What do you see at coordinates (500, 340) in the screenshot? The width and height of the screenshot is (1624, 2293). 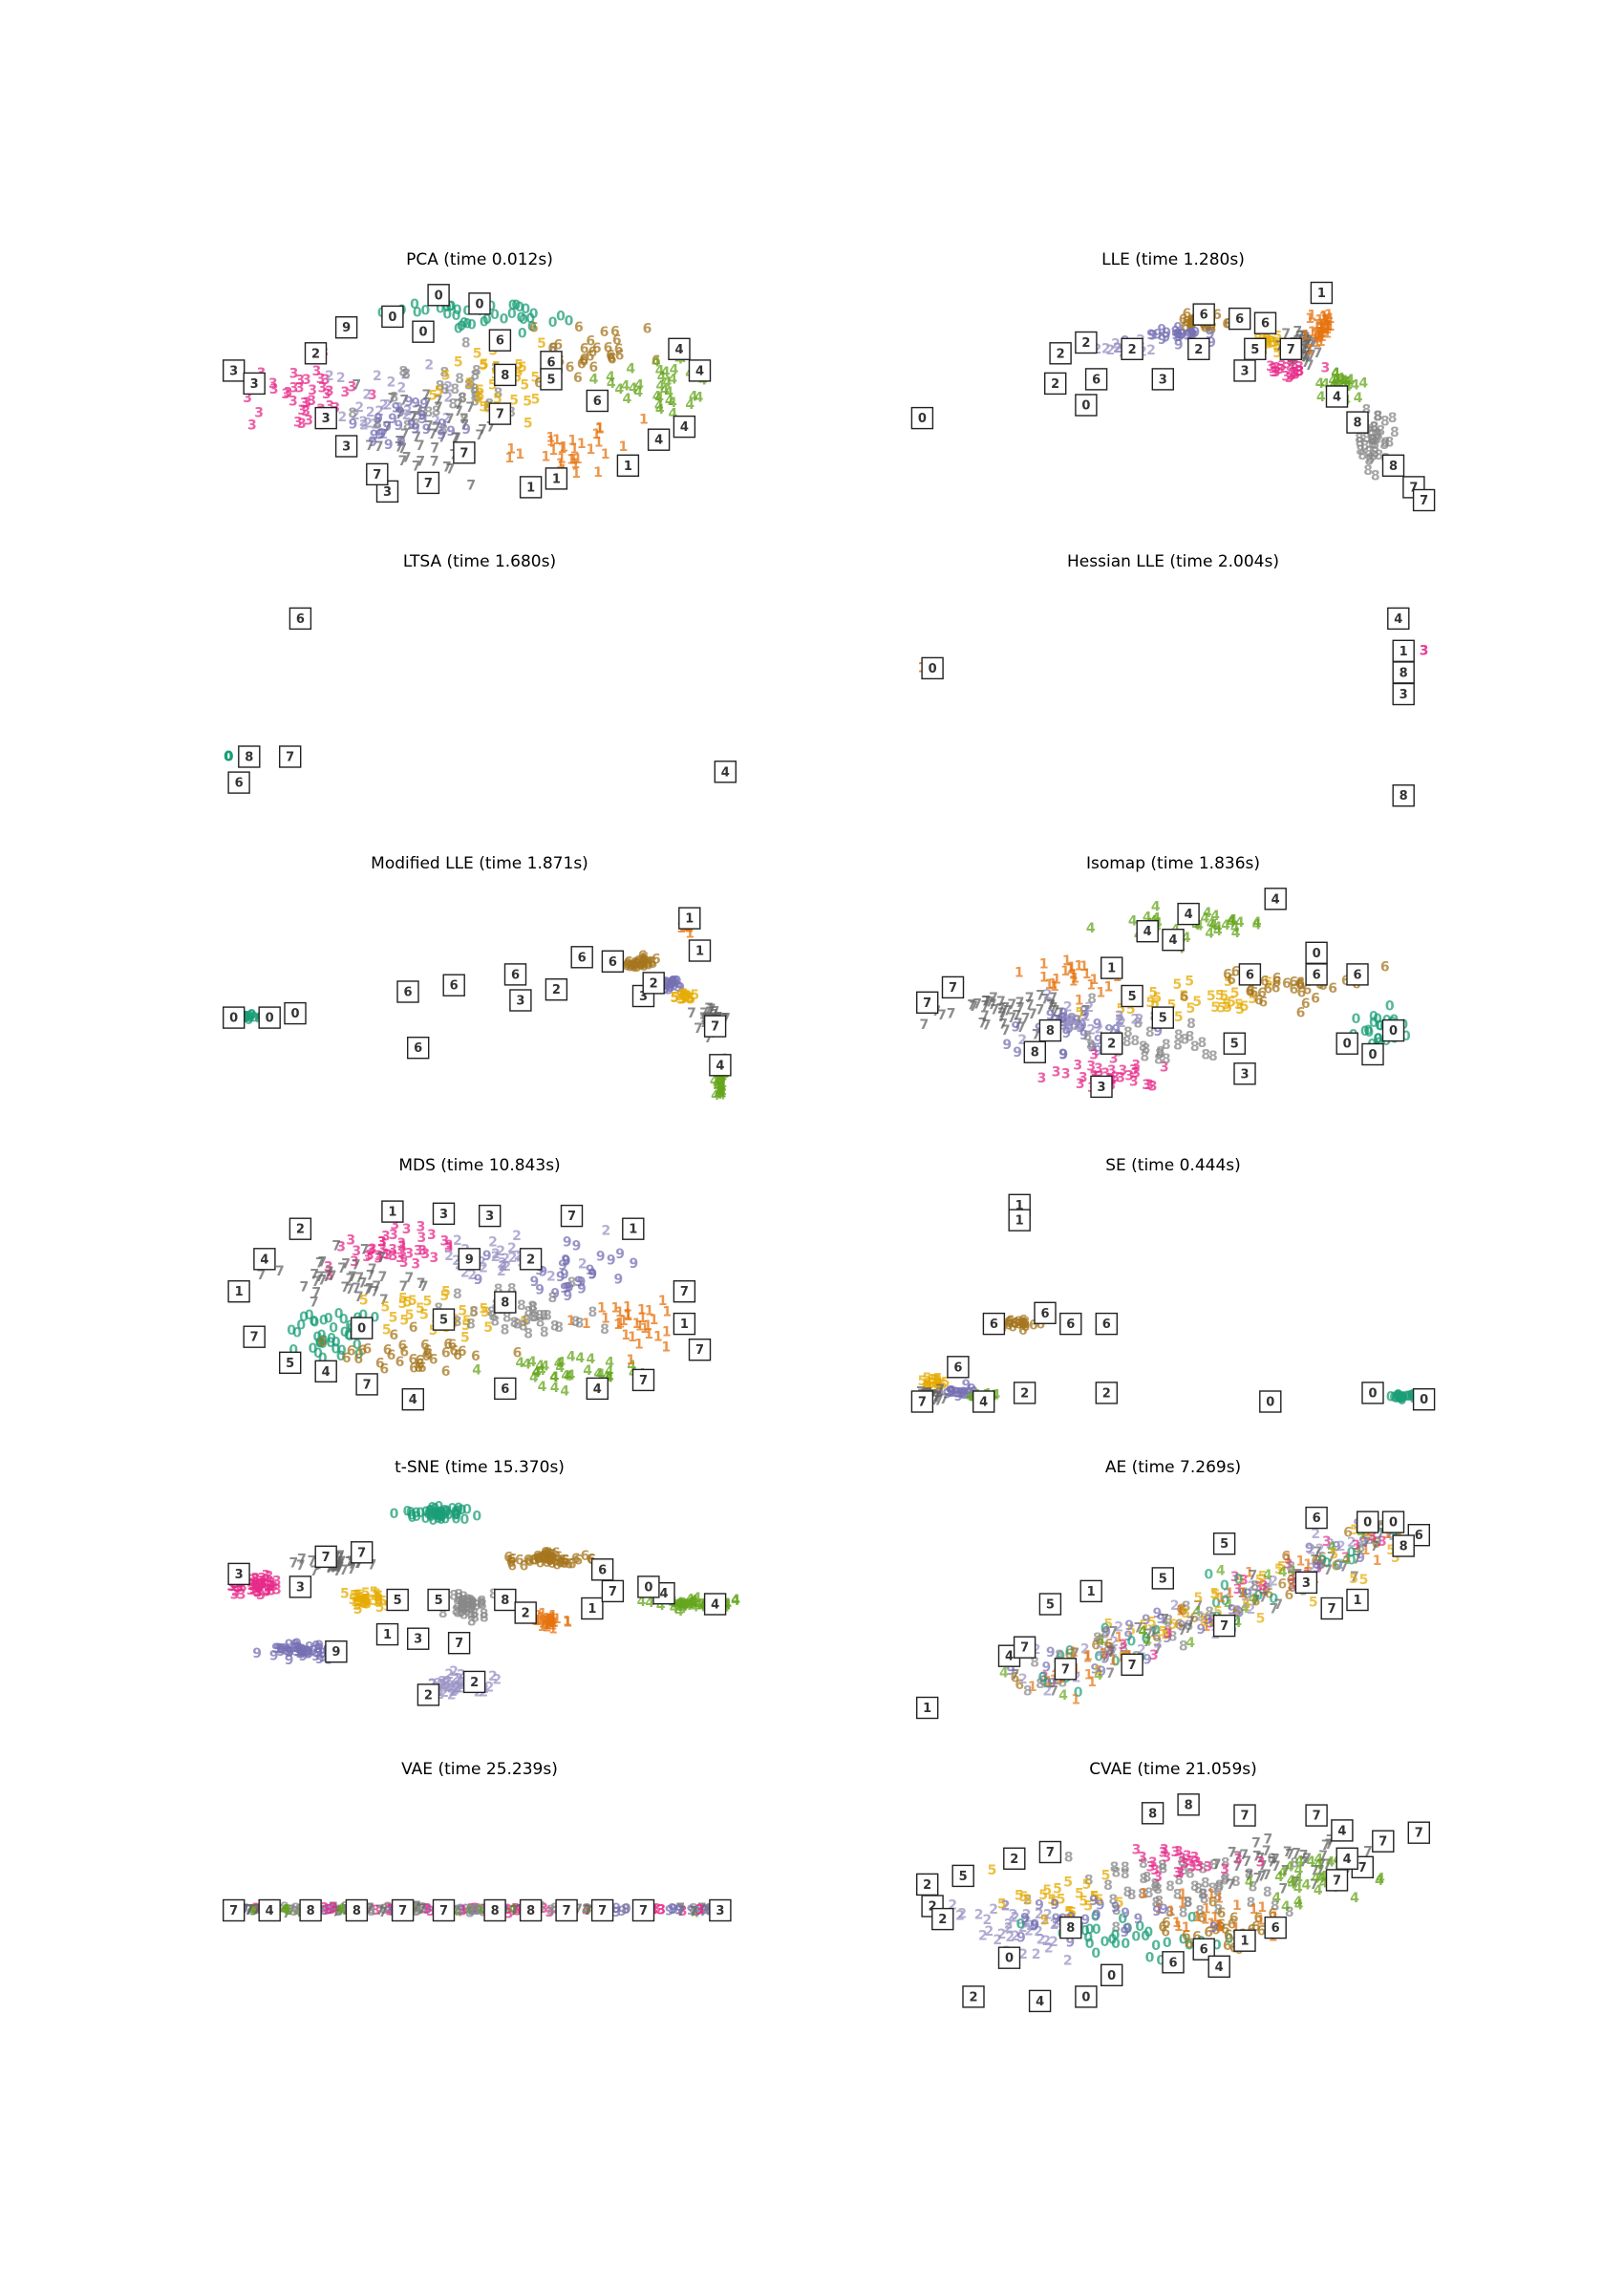 I see `thumbnail-6: 6` at bounding box center [500, 340].